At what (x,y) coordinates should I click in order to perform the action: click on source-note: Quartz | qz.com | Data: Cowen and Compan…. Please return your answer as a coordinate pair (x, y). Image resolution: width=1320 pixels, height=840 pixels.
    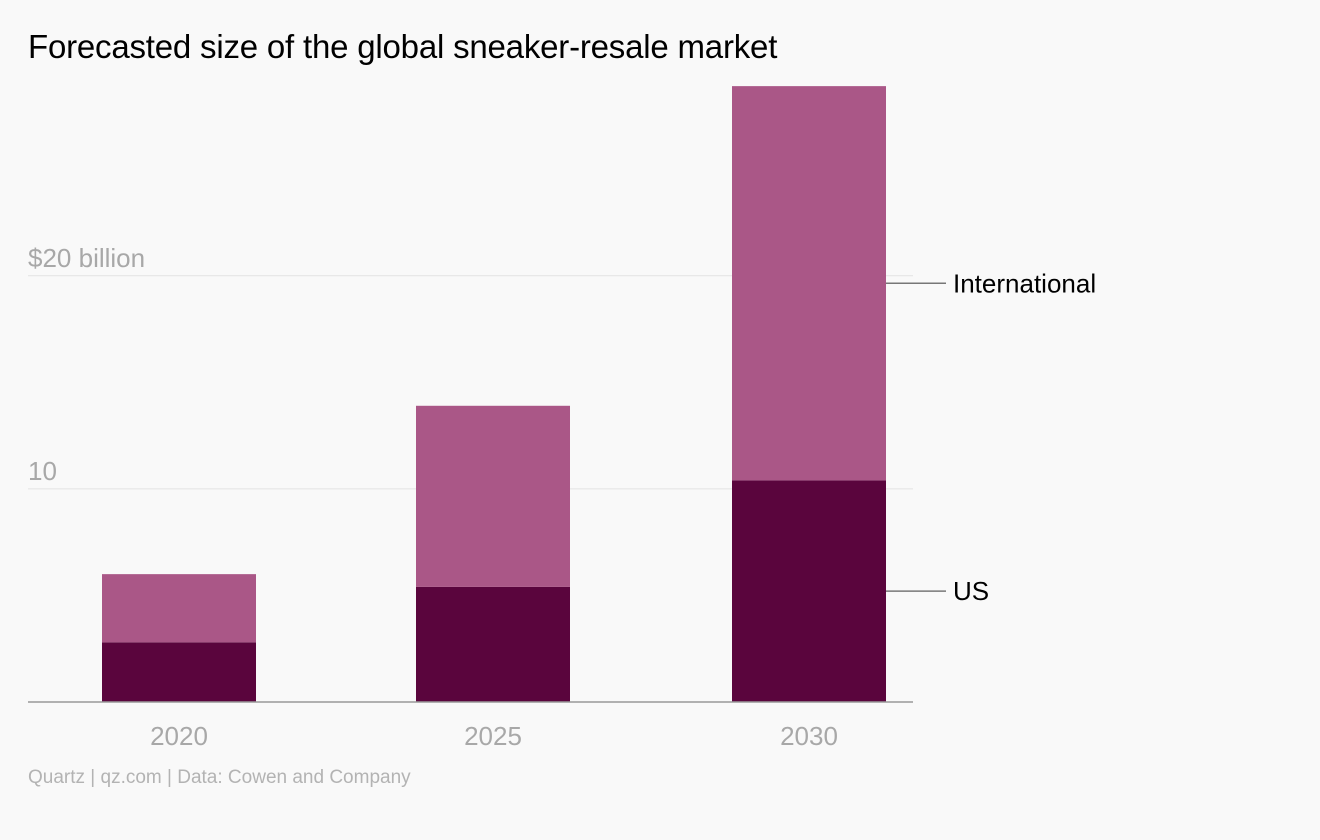
    Looking at the image, I should click on (219, 777).